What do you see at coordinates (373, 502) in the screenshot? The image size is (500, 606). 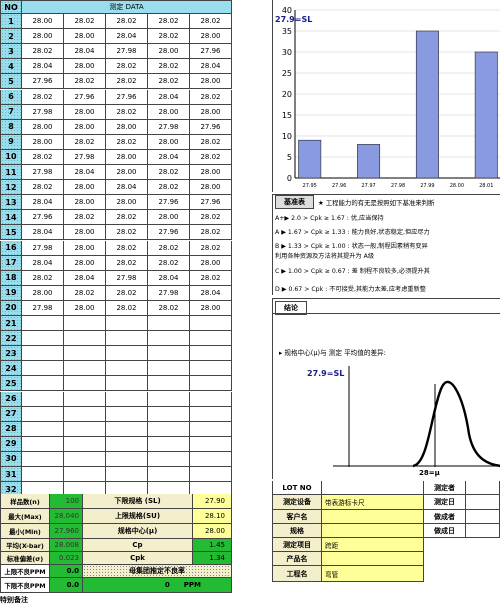 I see `info-value: 带表游标卡尺` at bounding box center [373, 502].